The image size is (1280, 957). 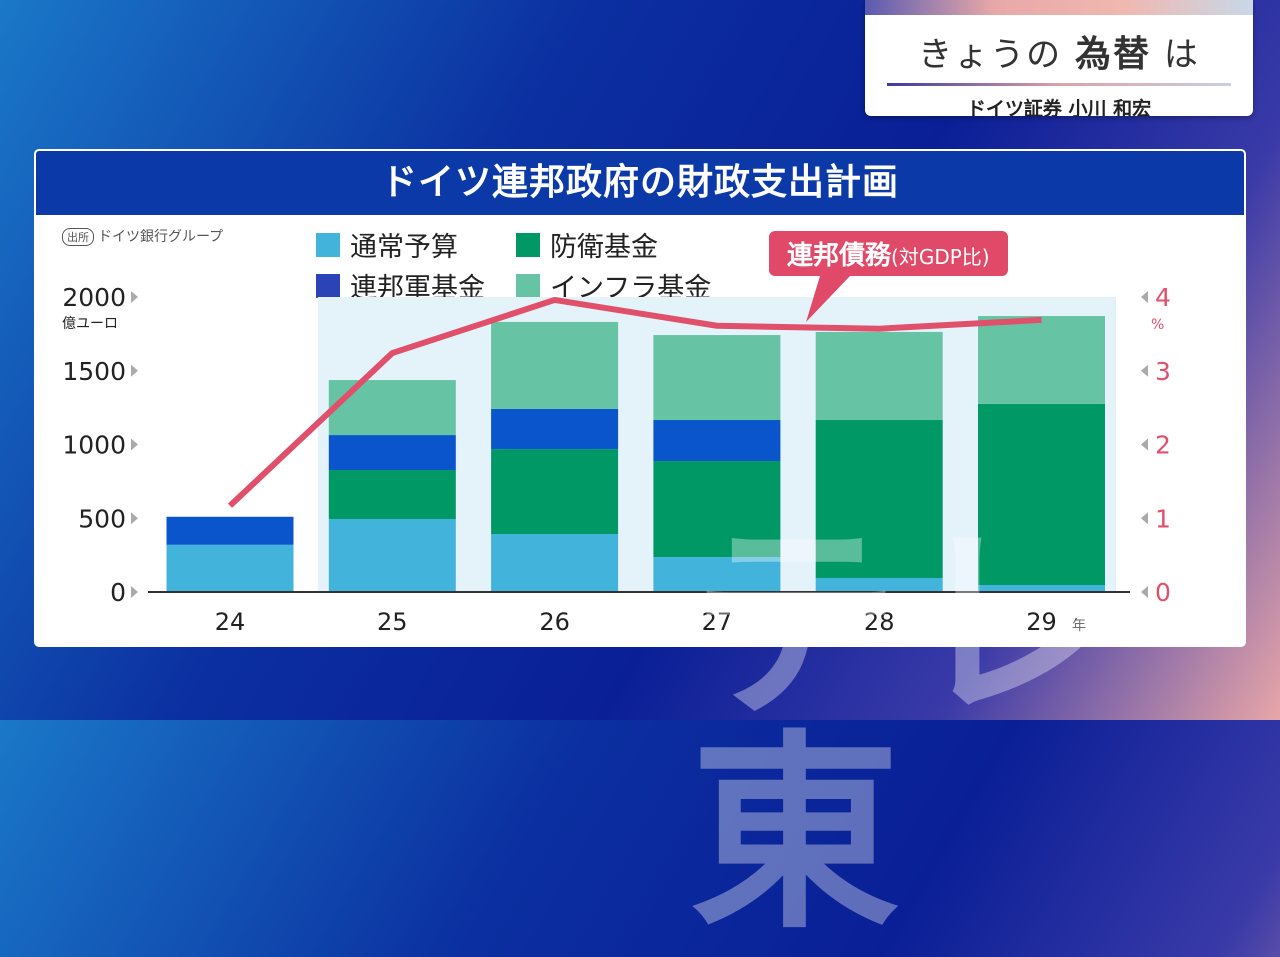 What do you see at coordinates (94, 297) in the screenshot?
I see `y-tick-label: 2000` at bounding box center [94, 297].